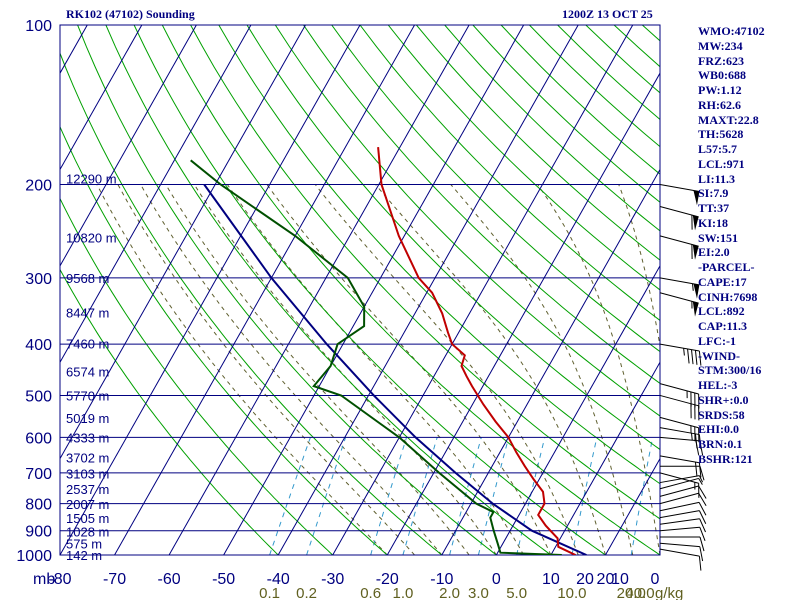  Describe the element at coordinates (38, 186) in the screenshot. I see `pressure-tick-label: 200` at that location.